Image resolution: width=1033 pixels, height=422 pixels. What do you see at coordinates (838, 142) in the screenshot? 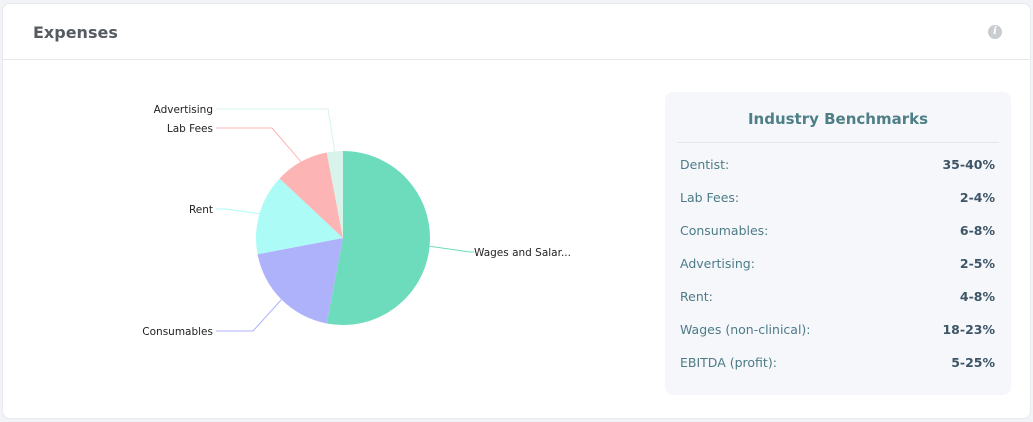
I see `benchmarks-divider` at bounding box center [838, 142].